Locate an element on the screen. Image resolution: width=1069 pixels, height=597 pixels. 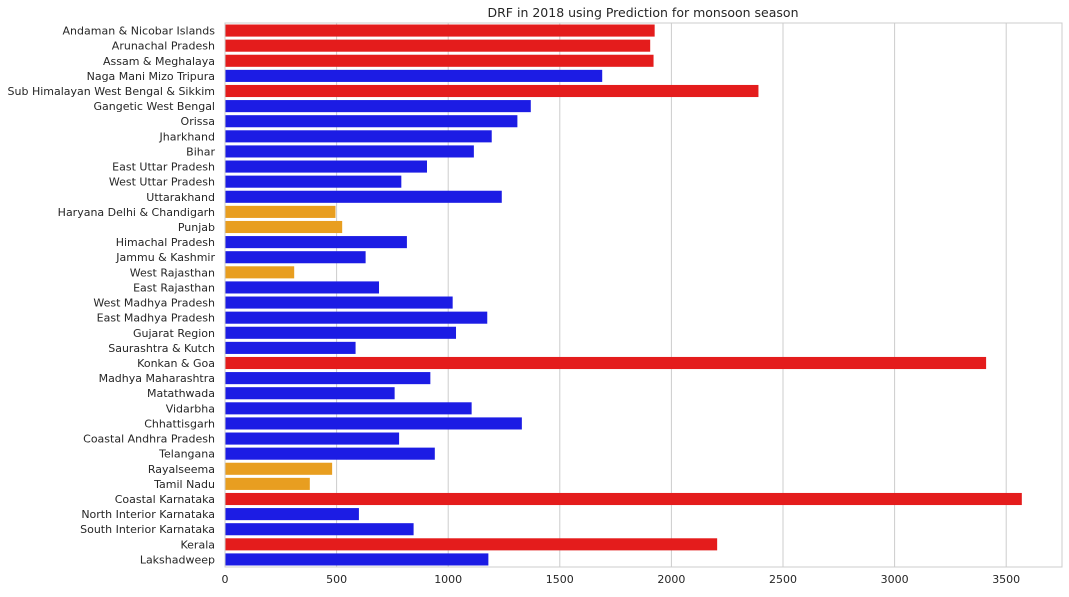
bar-jharkhand is located at coordinates (358, 136).